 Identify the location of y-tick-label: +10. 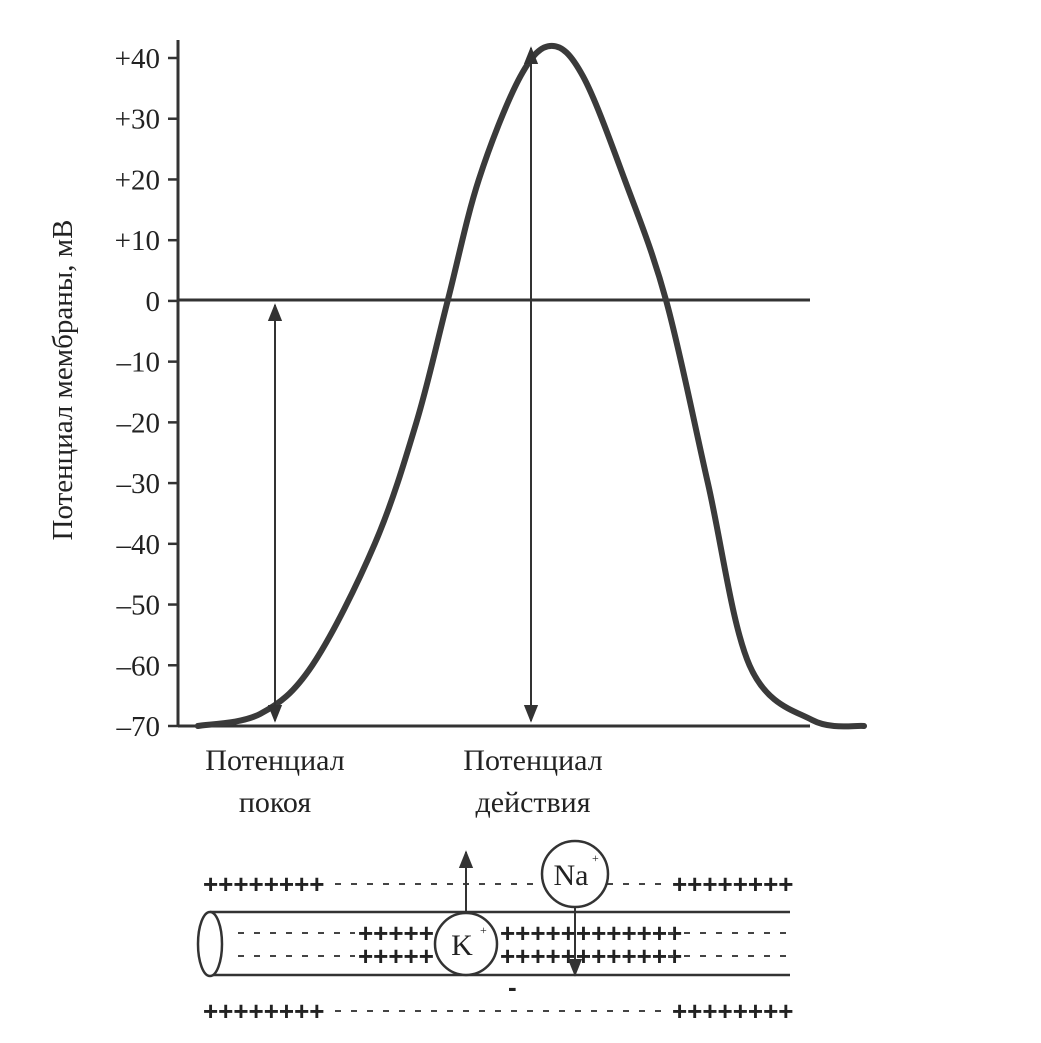
(137, 241).